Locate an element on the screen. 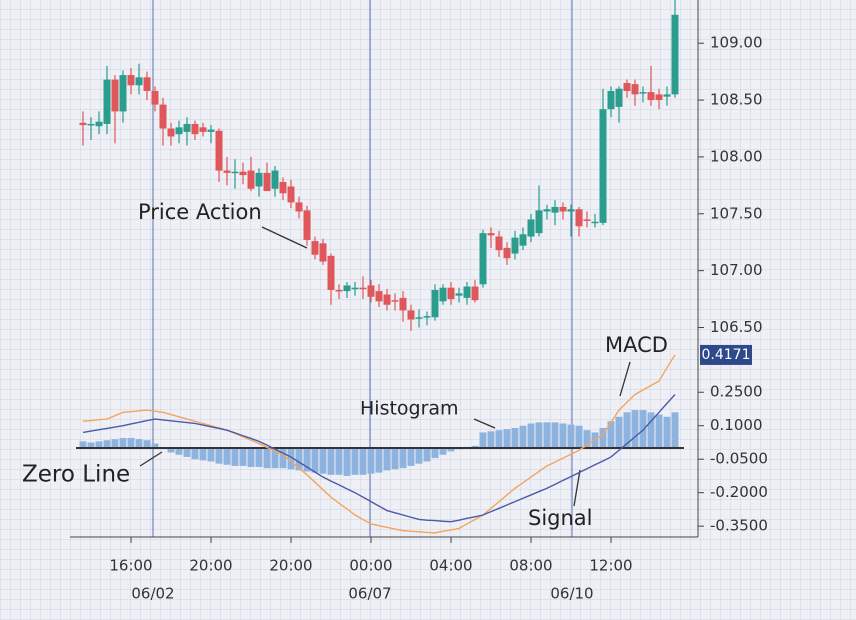 The height and width of the screenshot is (620, 856). y-tick-label: 108.00 is located at coordinates (736, 156).